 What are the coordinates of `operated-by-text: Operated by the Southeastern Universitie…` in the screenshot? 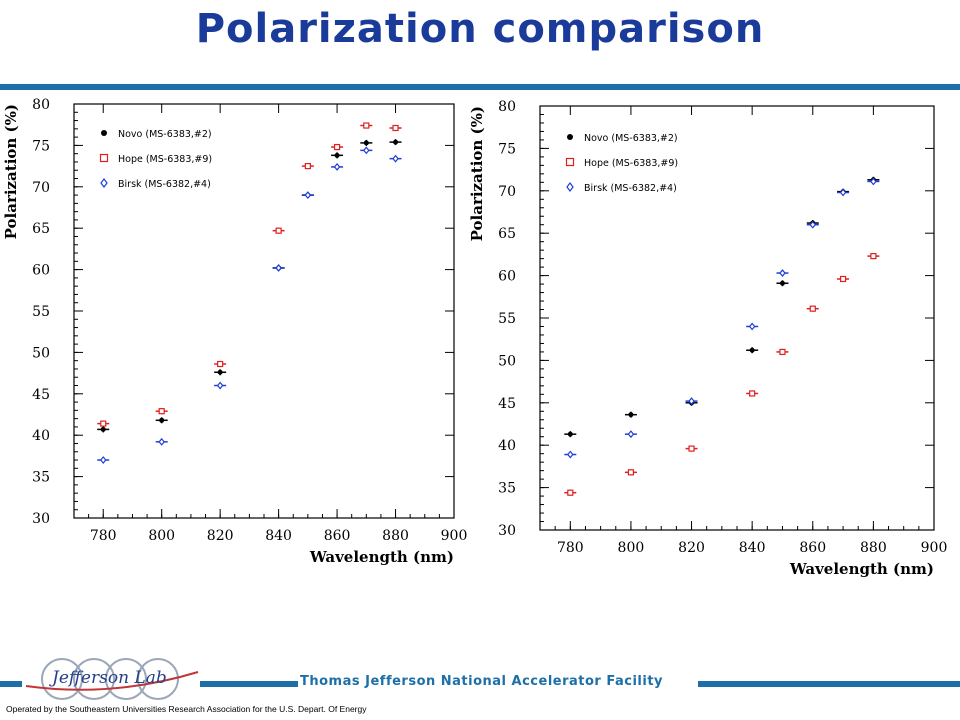 It's located at (186, 709).